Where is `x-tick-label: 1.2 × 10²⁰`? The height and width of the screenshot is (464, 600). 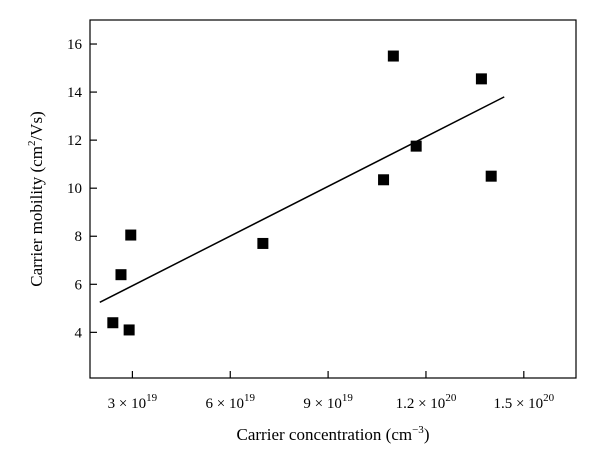 x-tick-label: 1.2 × 10²⁰ is located at coordinates (426, 402).